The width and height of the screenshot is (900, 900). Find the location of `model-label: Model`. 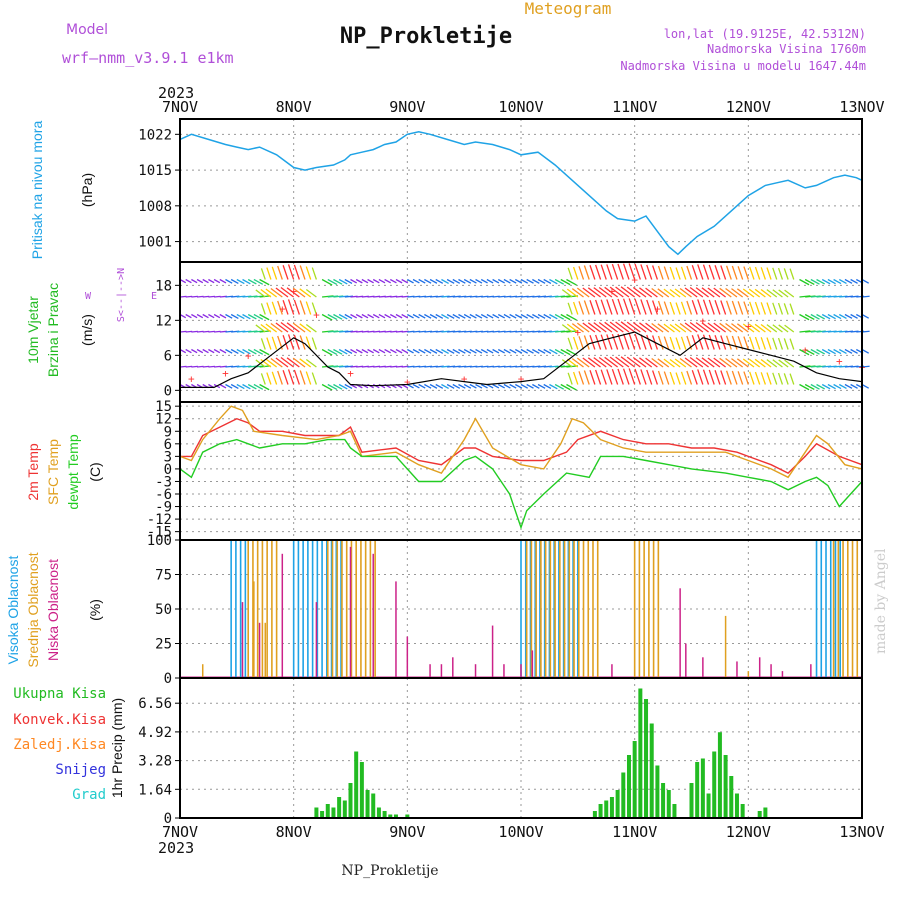

model-label: Model is located at coordinates (87, 30).